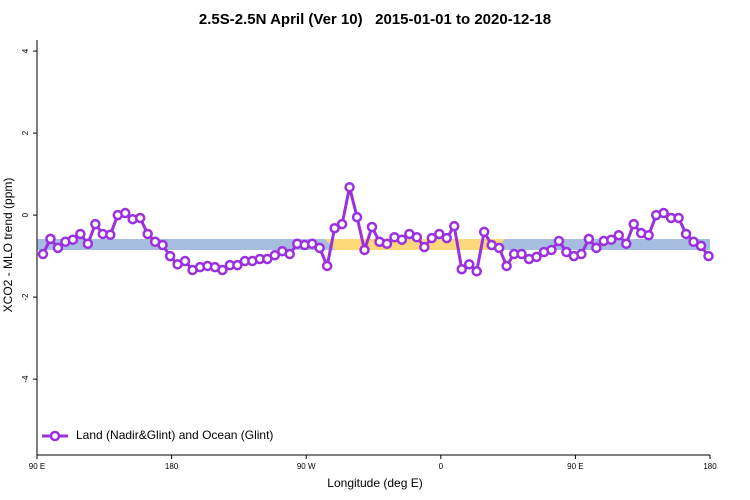 The image size is (750, 500). I want to click on legend-marker, so click(55, 436).